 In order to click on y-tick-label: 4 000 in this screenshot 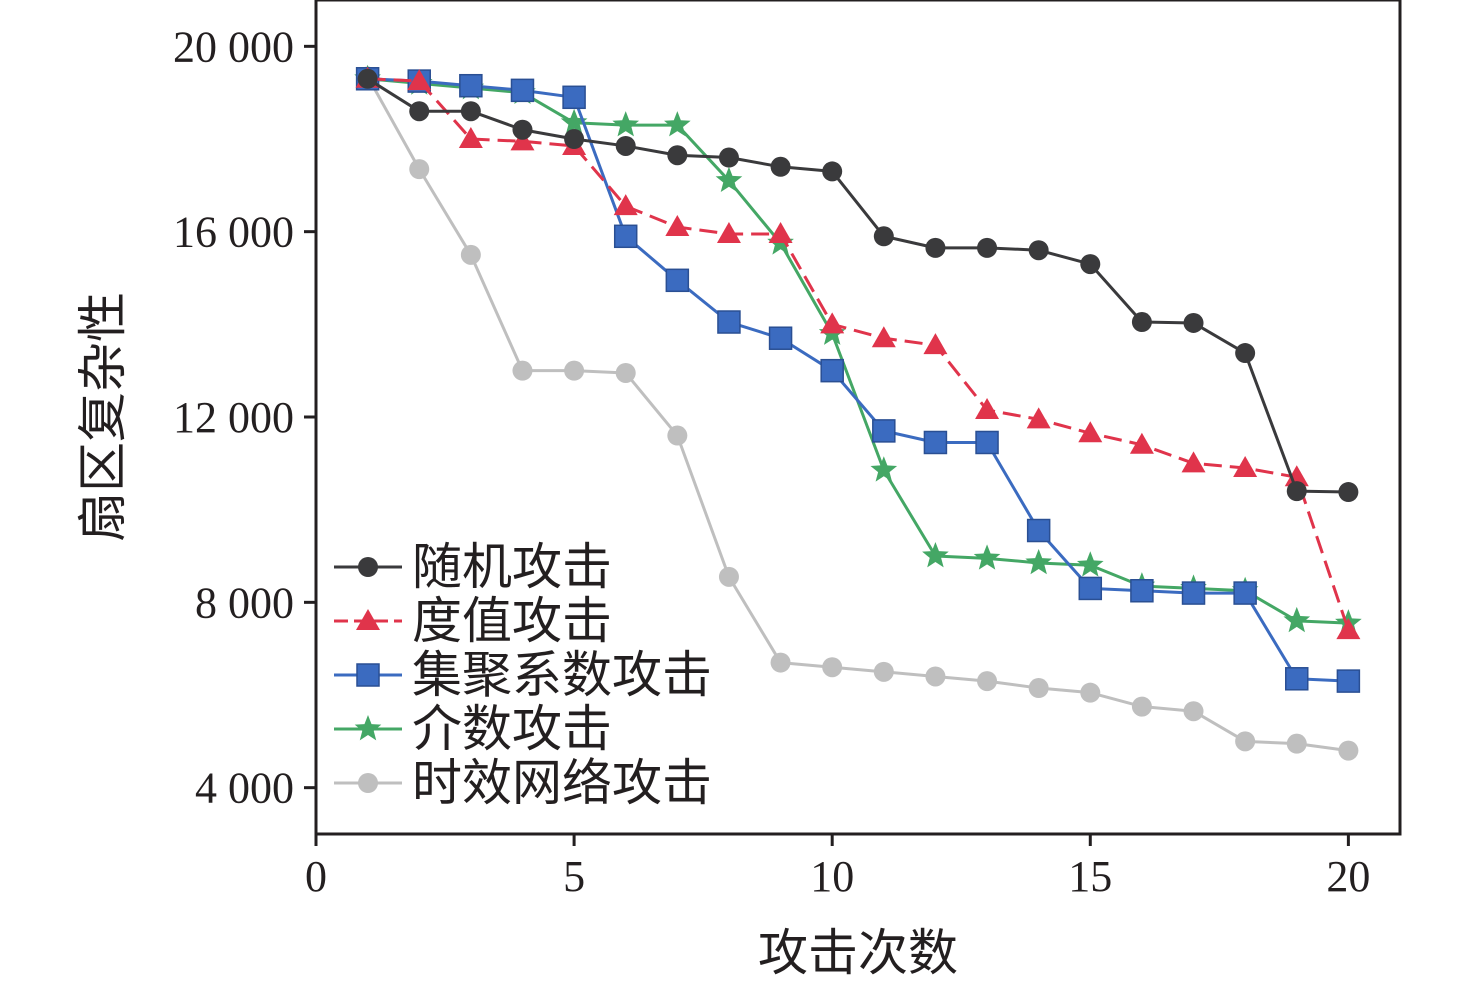, I will do `click(244, 788)`.